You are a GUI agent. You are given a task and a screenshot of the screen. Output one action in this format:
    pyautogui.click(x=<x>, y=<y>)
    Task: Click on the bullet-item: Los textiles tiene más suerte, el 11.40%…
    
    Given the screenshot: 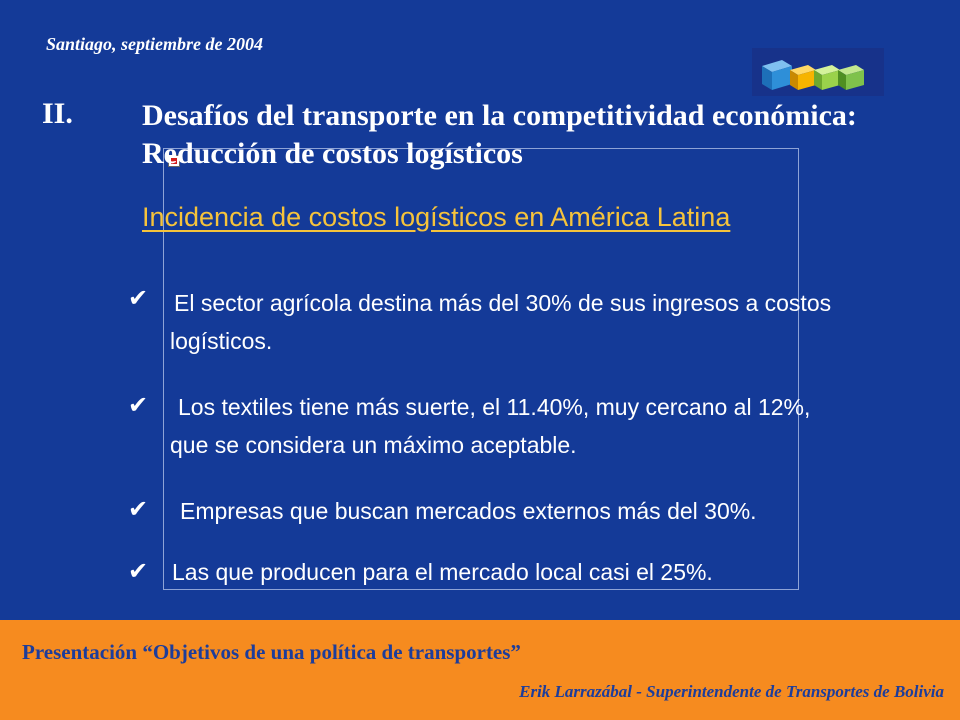 What is the action you would take?
    pyautogui.click(x=490, y=426)
    